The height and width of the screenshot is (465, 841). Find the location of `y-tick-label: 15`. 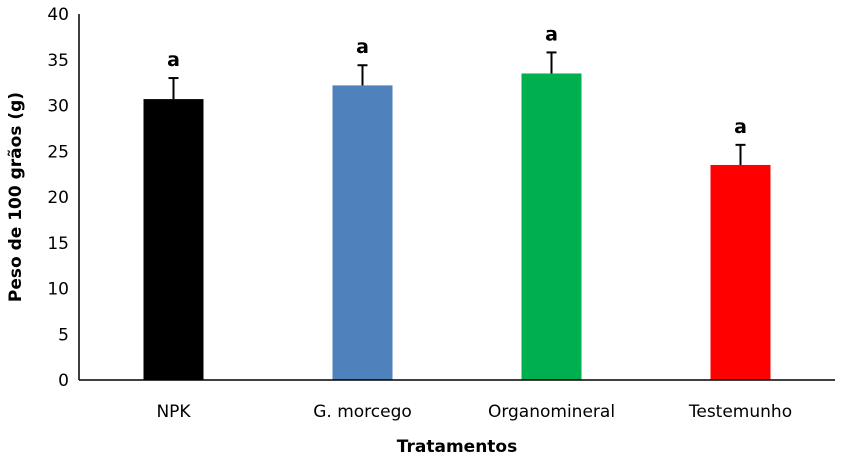

y-tick-label: 15 is located at coordinates (58, 244).